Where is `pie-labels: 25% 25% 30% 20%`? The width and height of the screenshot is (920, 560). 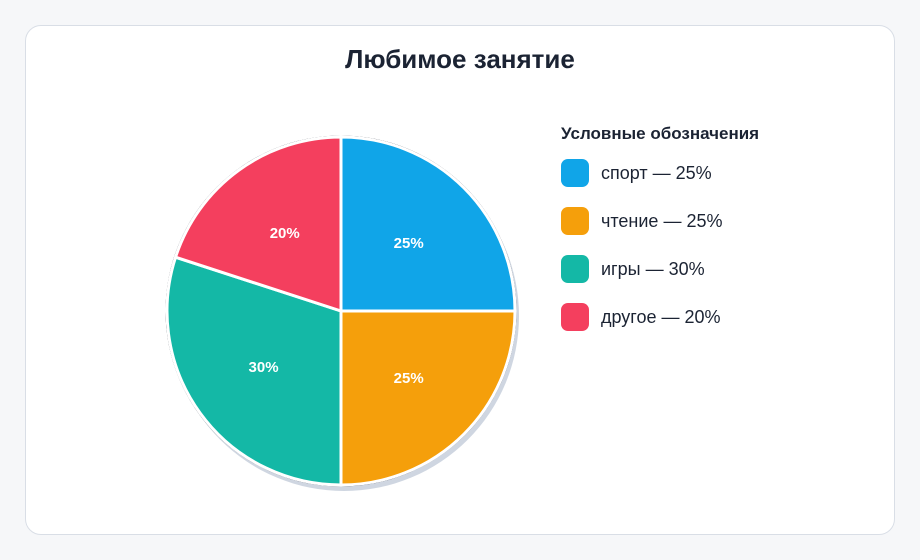
pie-labels: 25% 25% 30% 20% is located at coordinates (336, 306).